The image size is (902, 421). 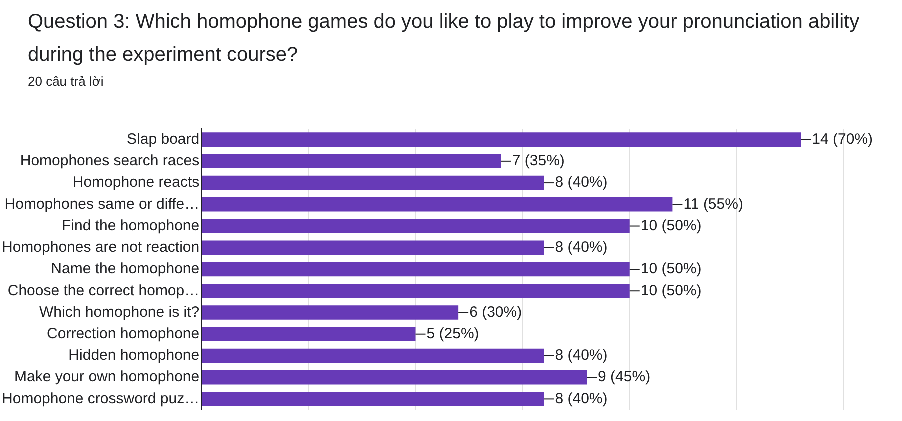 What do you see at coordinates (496, 312) in the screenshot?
I see `data-label: 6 (30%)` at bounding box center [496, 312].